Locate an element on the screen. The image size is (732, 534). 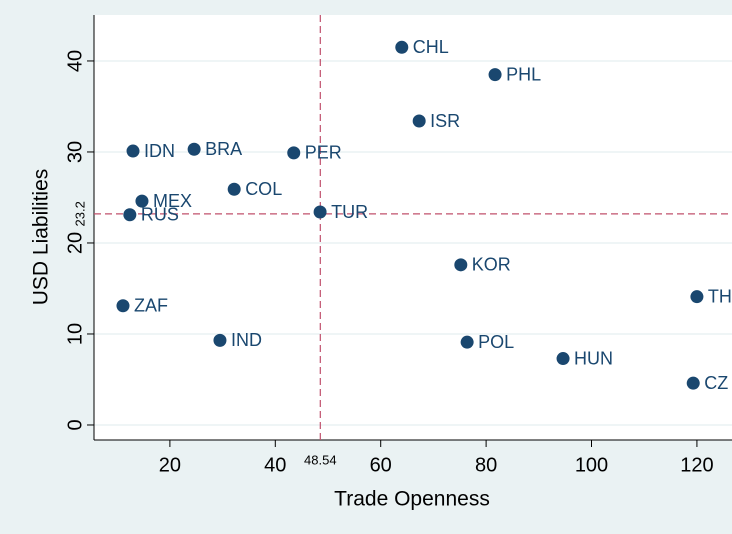
point-label: HUN is located at coordinates (593, 358).